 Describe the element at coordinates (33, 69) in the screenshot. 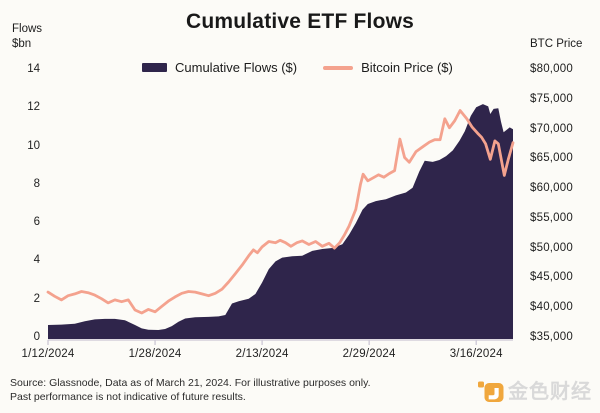

I see `y-left-tick-label: 14` at that location.